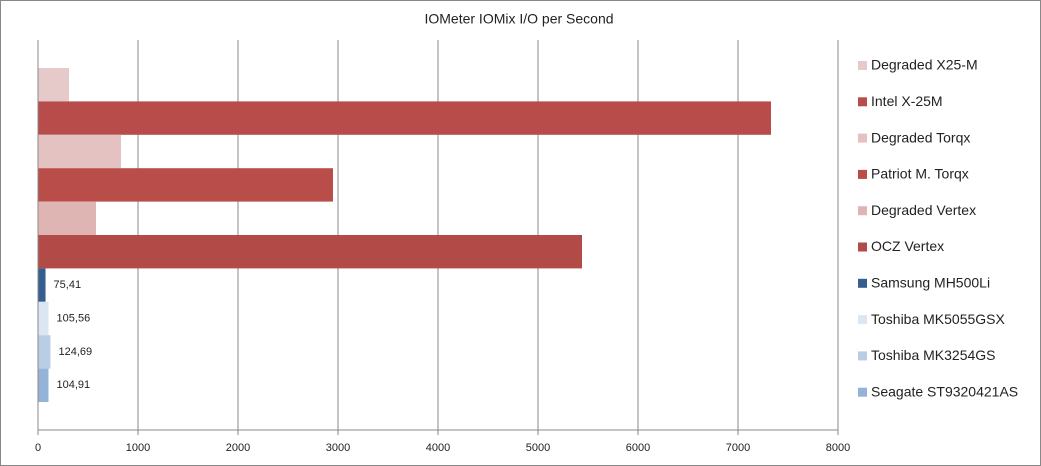 The width and height of the screenshot is (1041, 466). I want to click on data-label: 105,56, so click(74, 318).